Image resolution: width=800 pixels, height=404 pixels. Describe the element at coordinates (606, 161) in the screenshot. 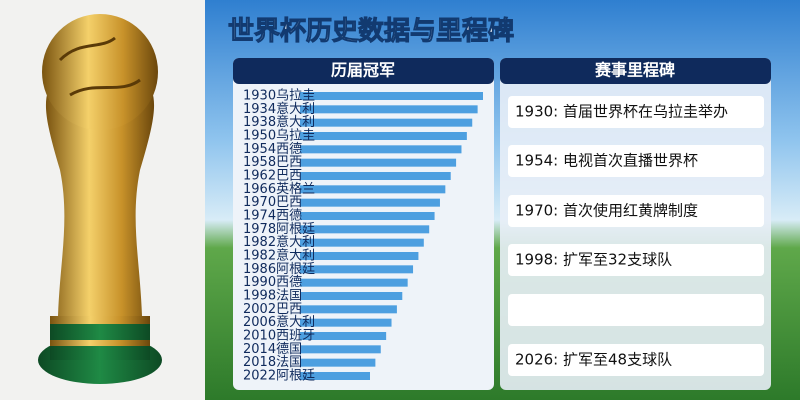

I see `milestone: 1954: 电视首次直播世界杯` at that location.